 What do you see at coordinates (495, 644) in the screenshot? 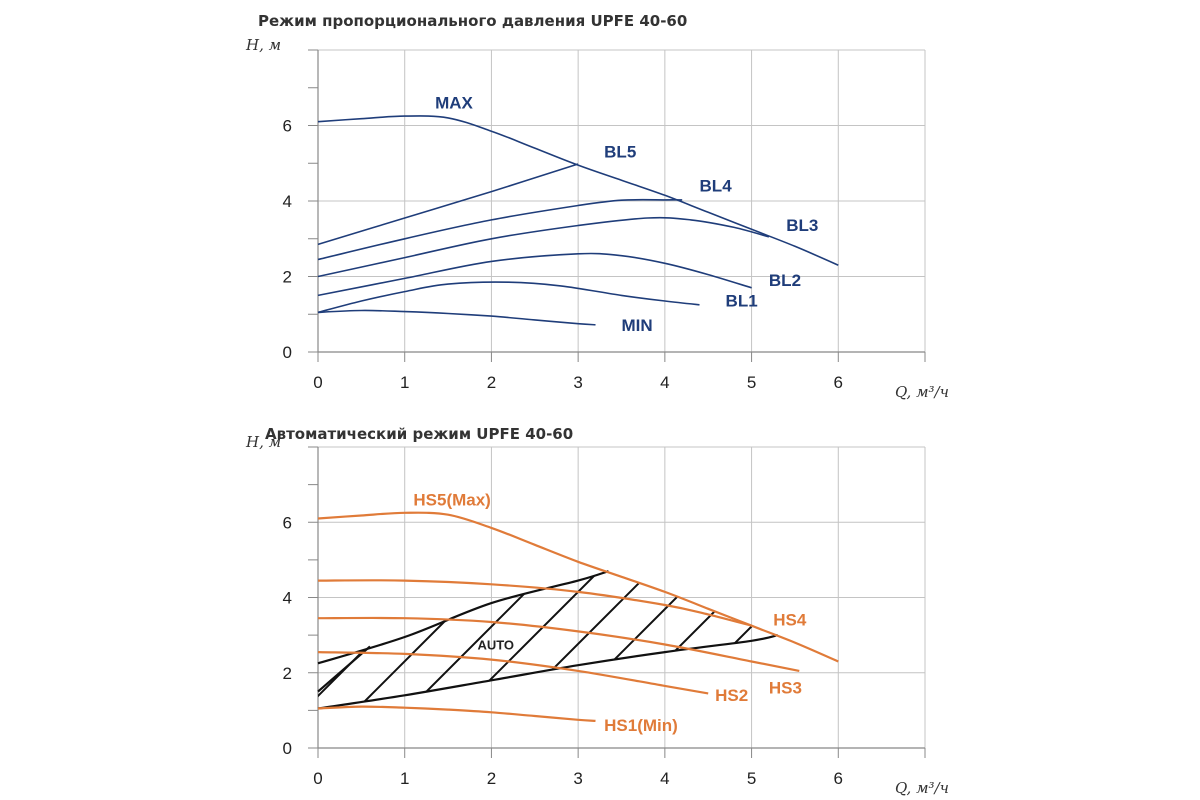
I see `auto-label: AUTO` at bounding box center [495, 644].